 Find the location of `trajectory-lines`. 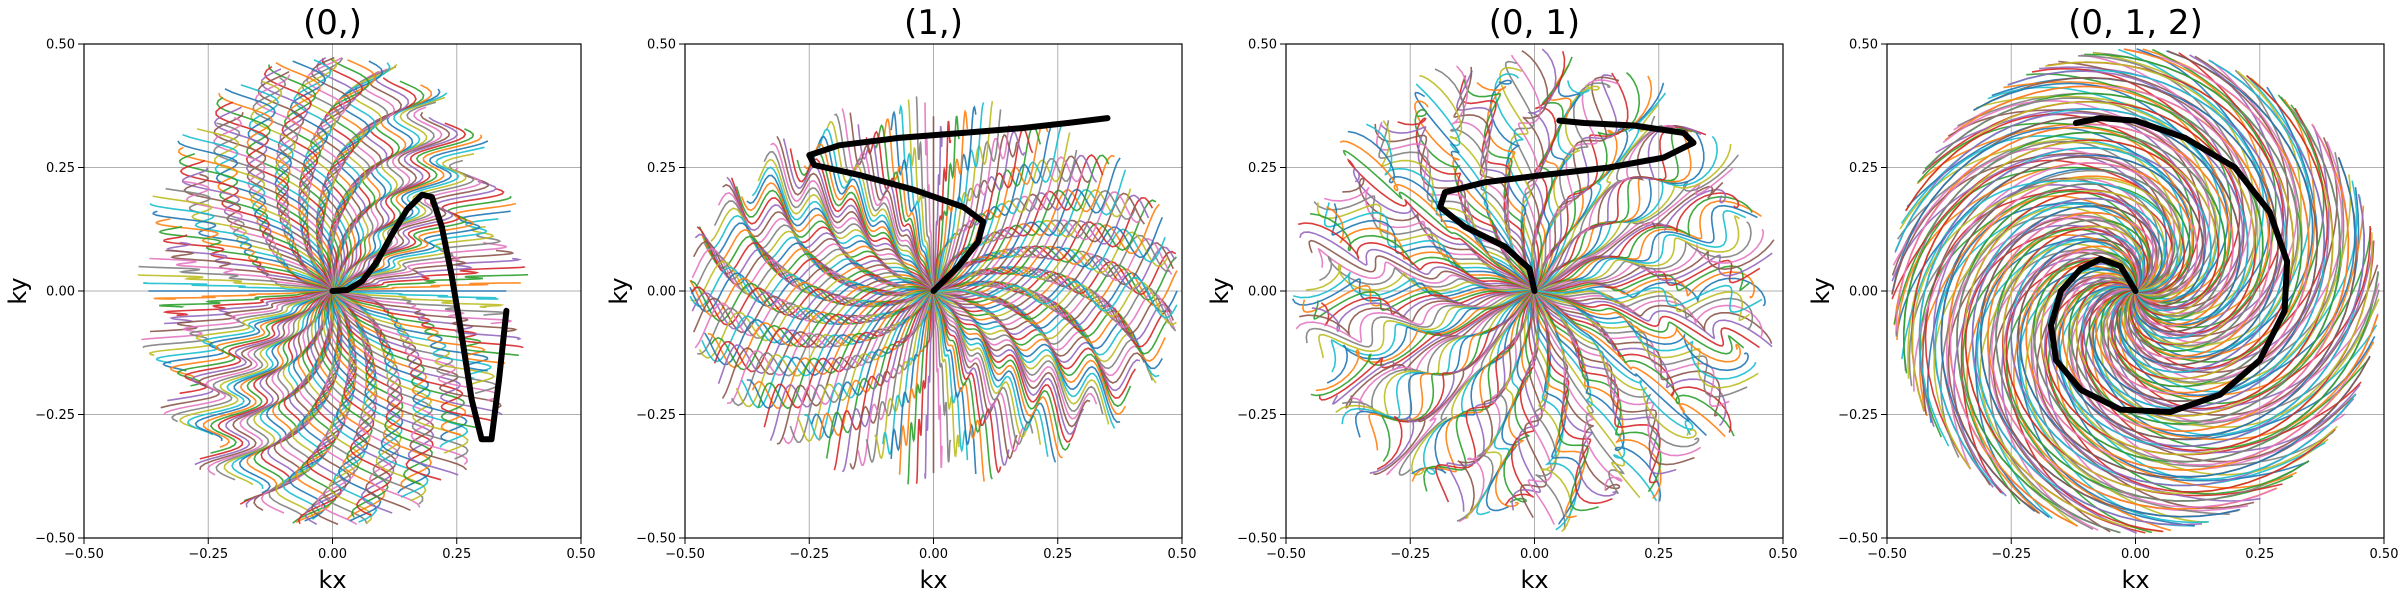

trajectory-lines is located at coordinates (333, 291).